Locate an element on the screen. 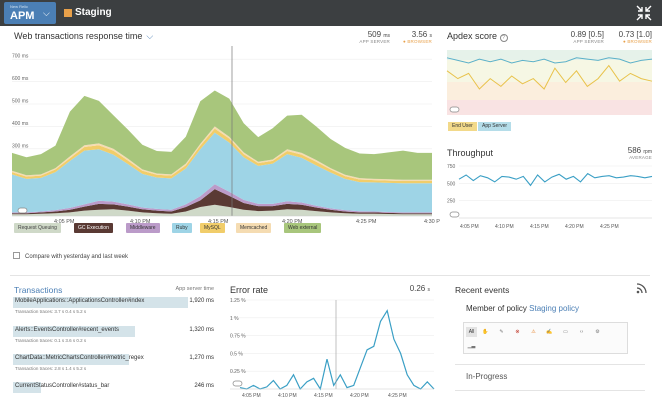 This screenshot has height=401, width=662. filter-deploy-icon: ✎ is located at coordinates (501, 332).